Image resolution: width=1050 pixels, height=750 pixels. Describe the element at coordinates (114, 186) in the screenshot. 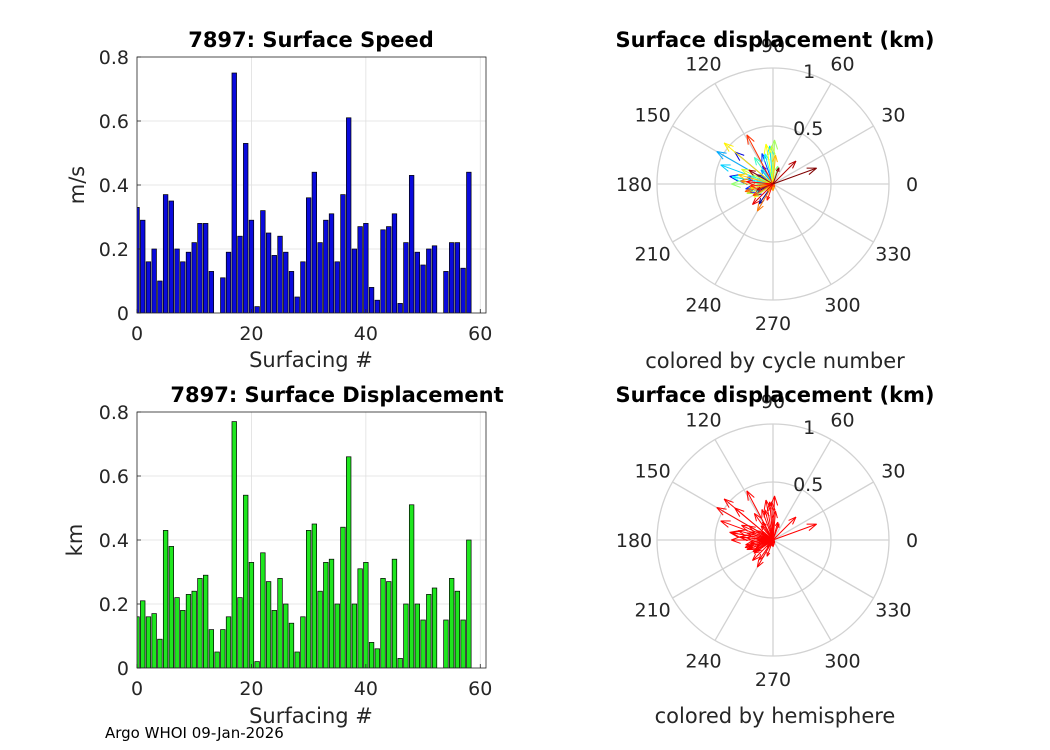

I see `y-tick-label: 0.4` at that location.